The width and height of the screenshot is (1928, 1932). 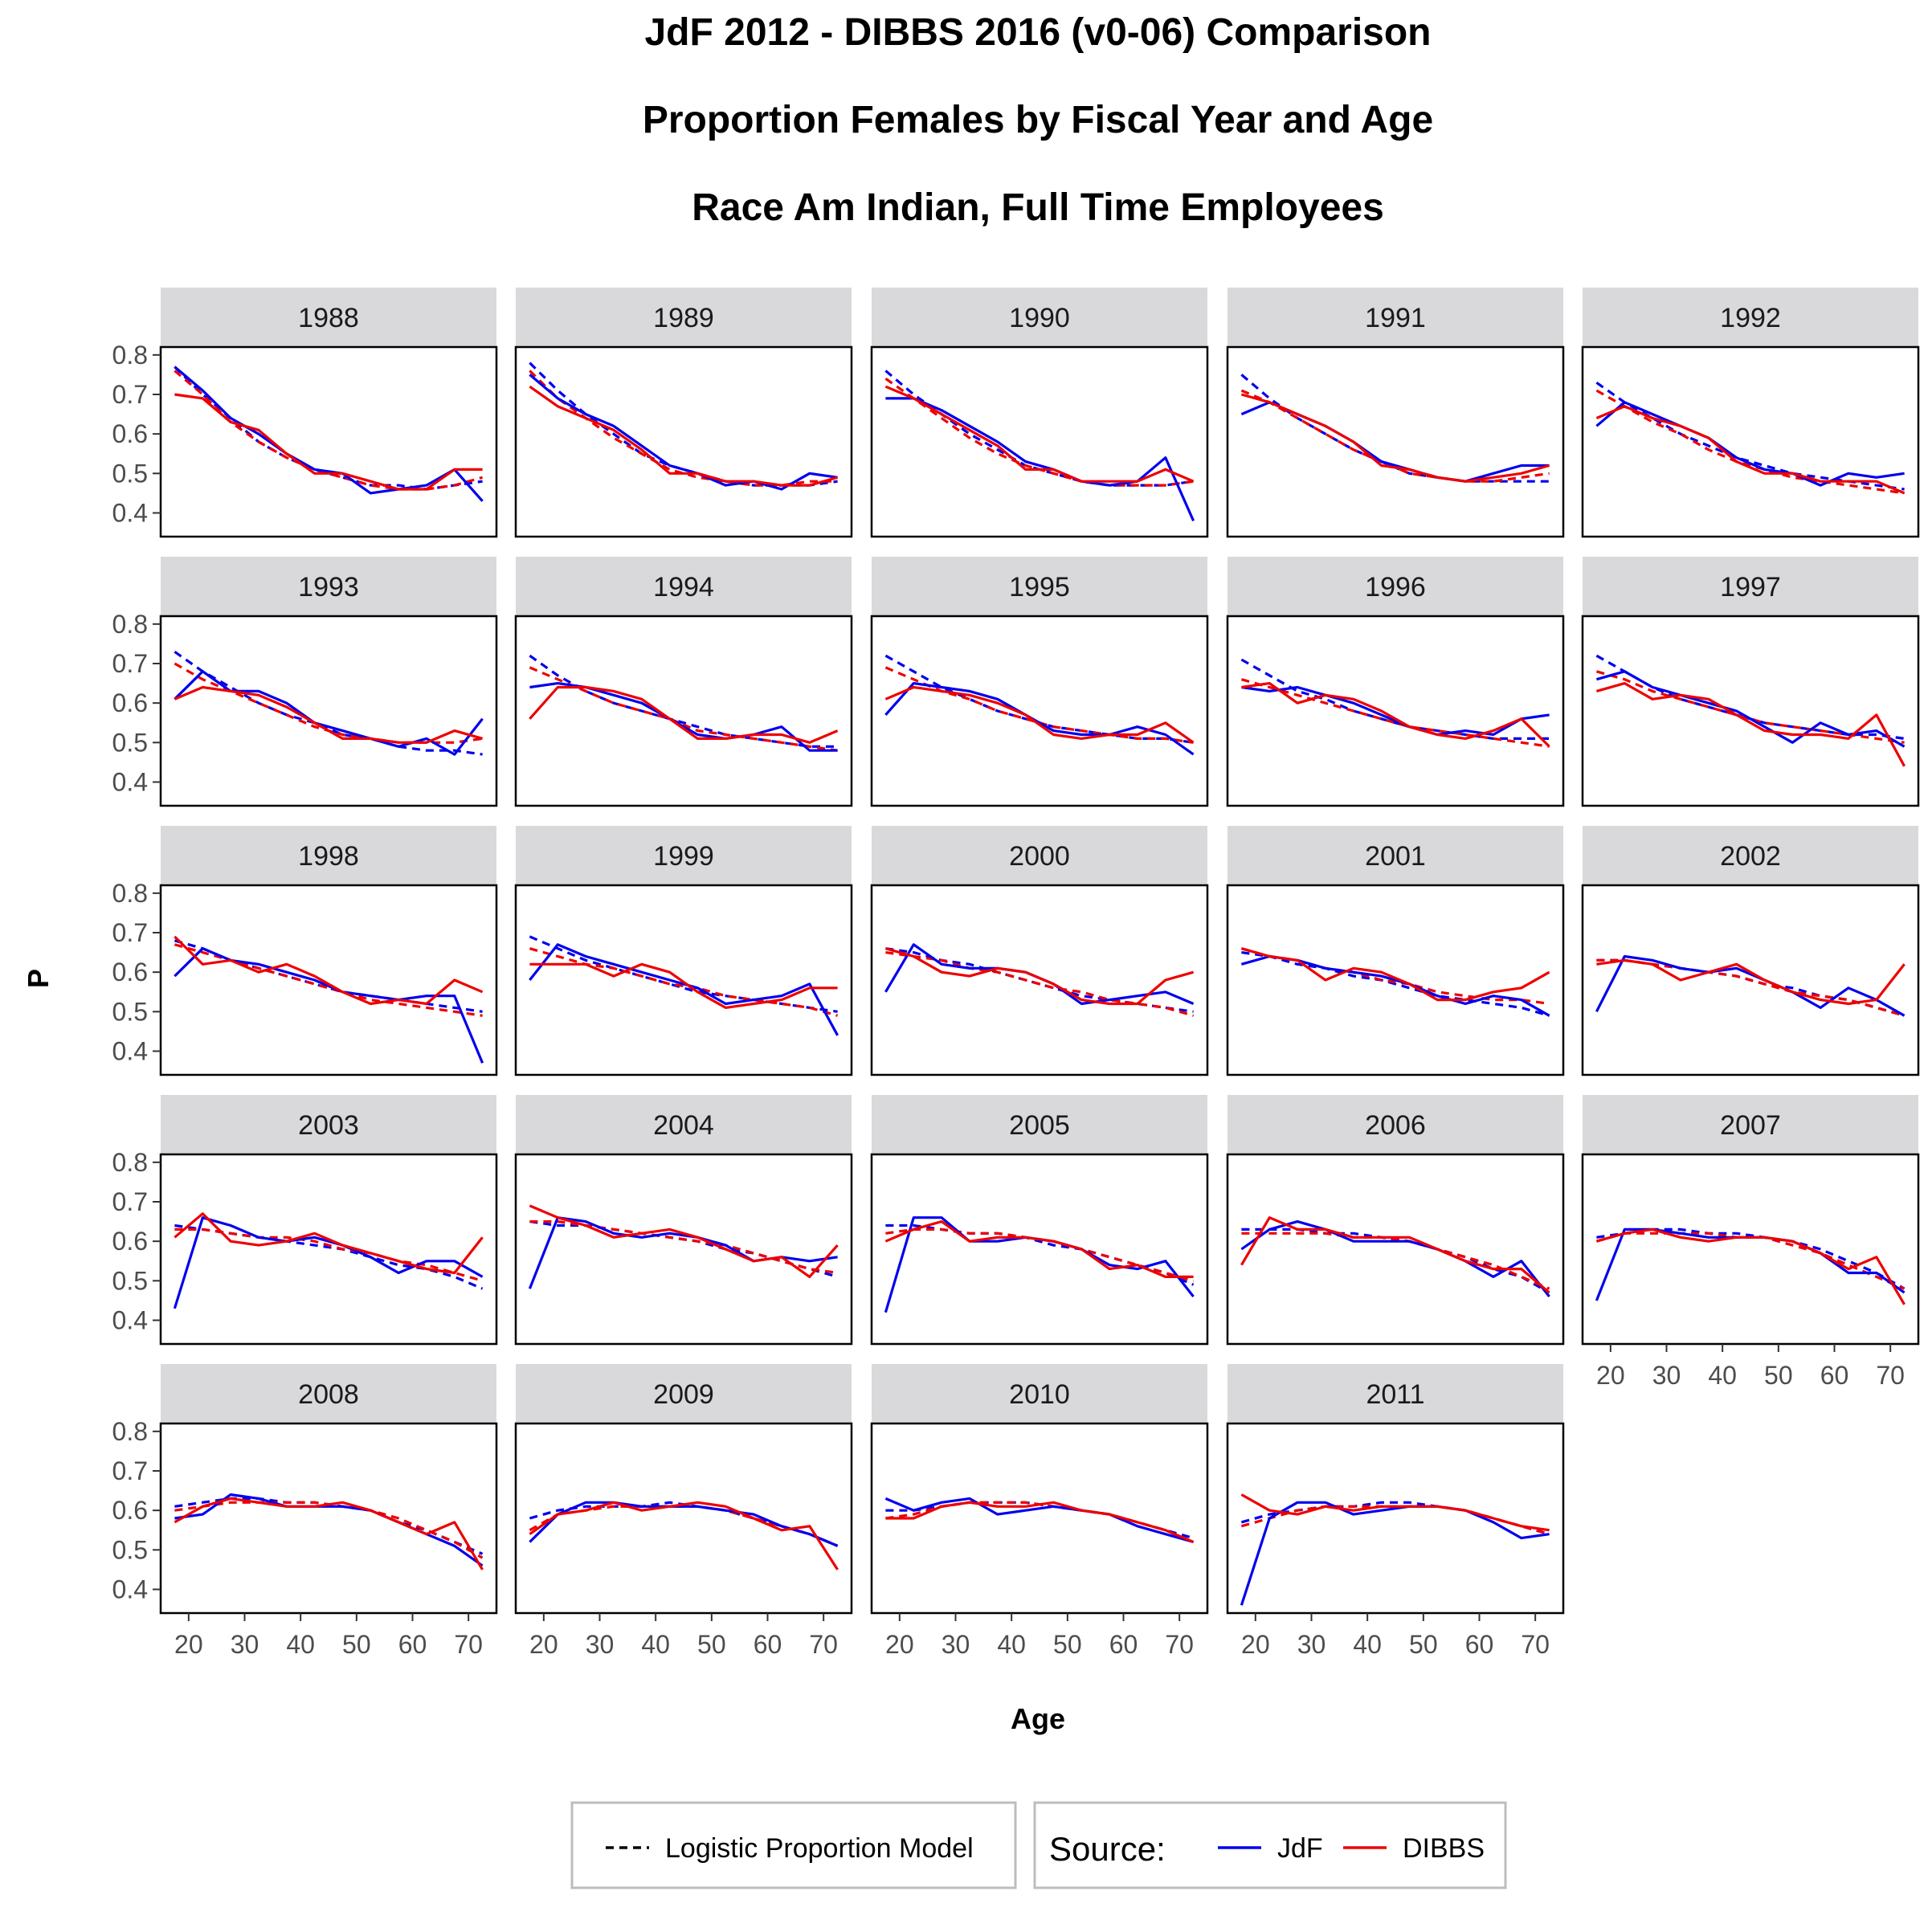 I want to click on panel-2005: 2005, so click(x=1039, y=1220).